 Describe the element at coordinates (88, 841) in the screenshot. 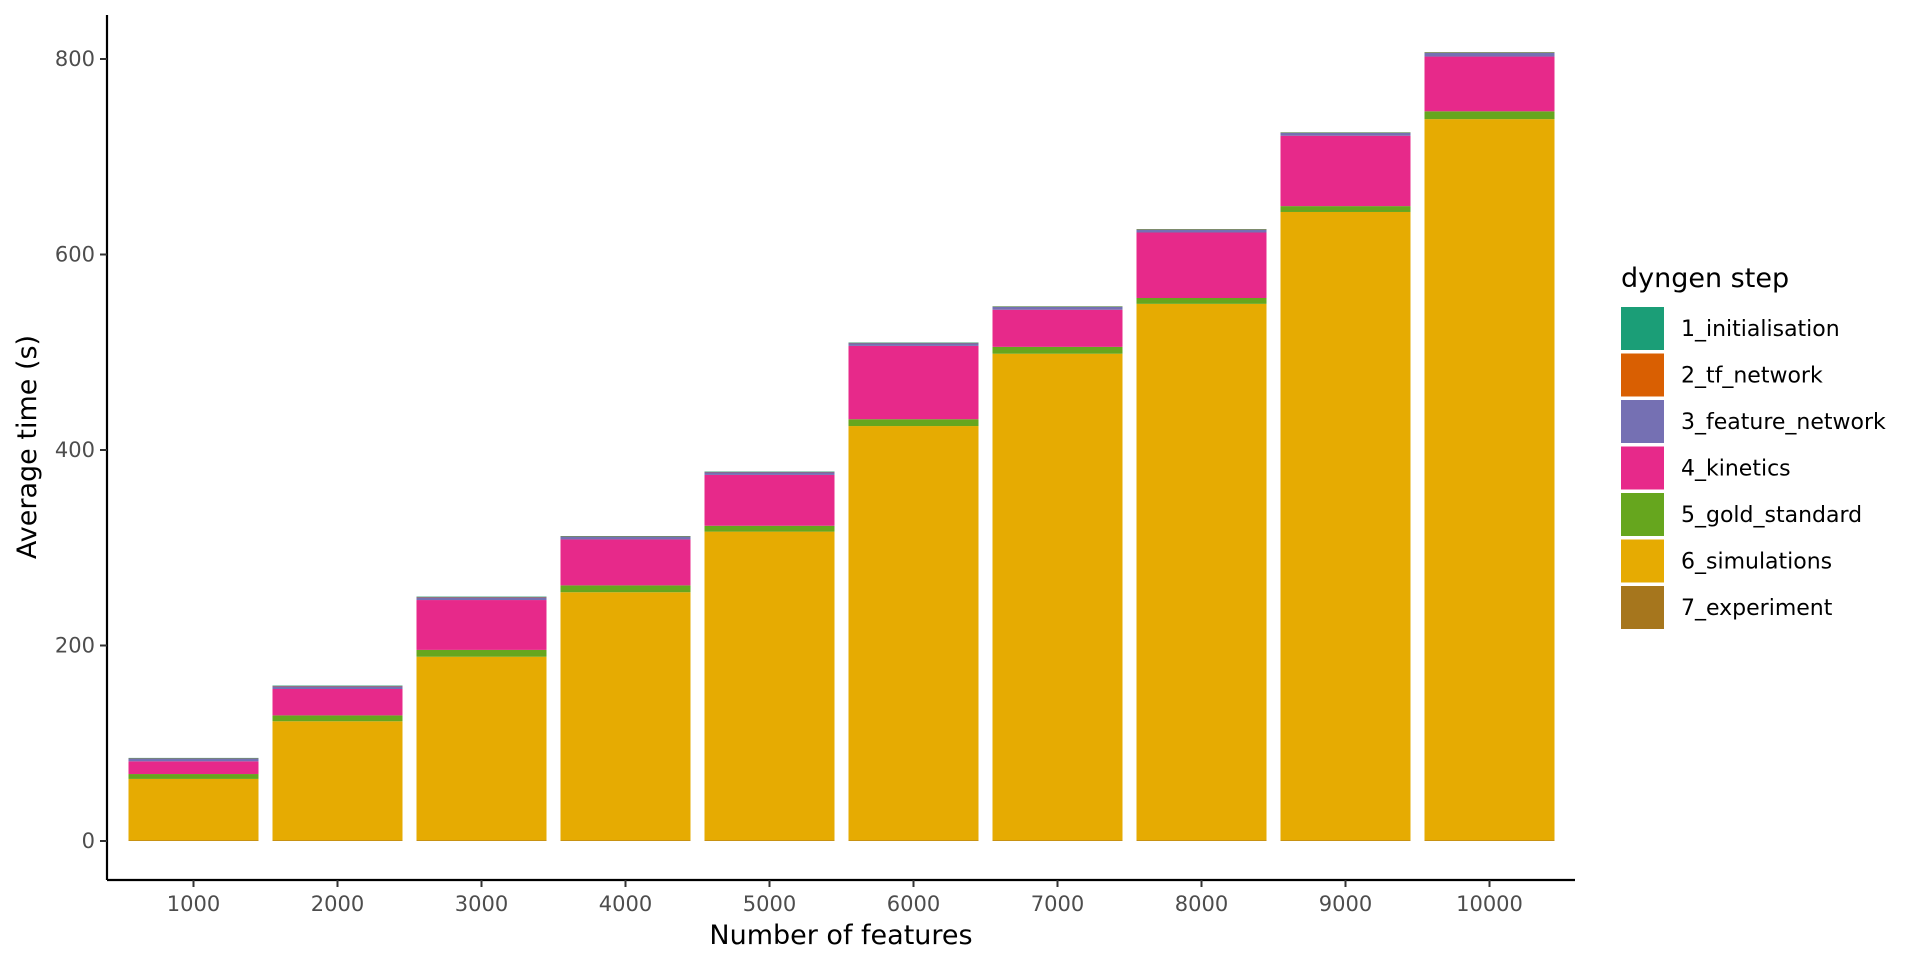

I see `y-tick-label: 0` at that location.